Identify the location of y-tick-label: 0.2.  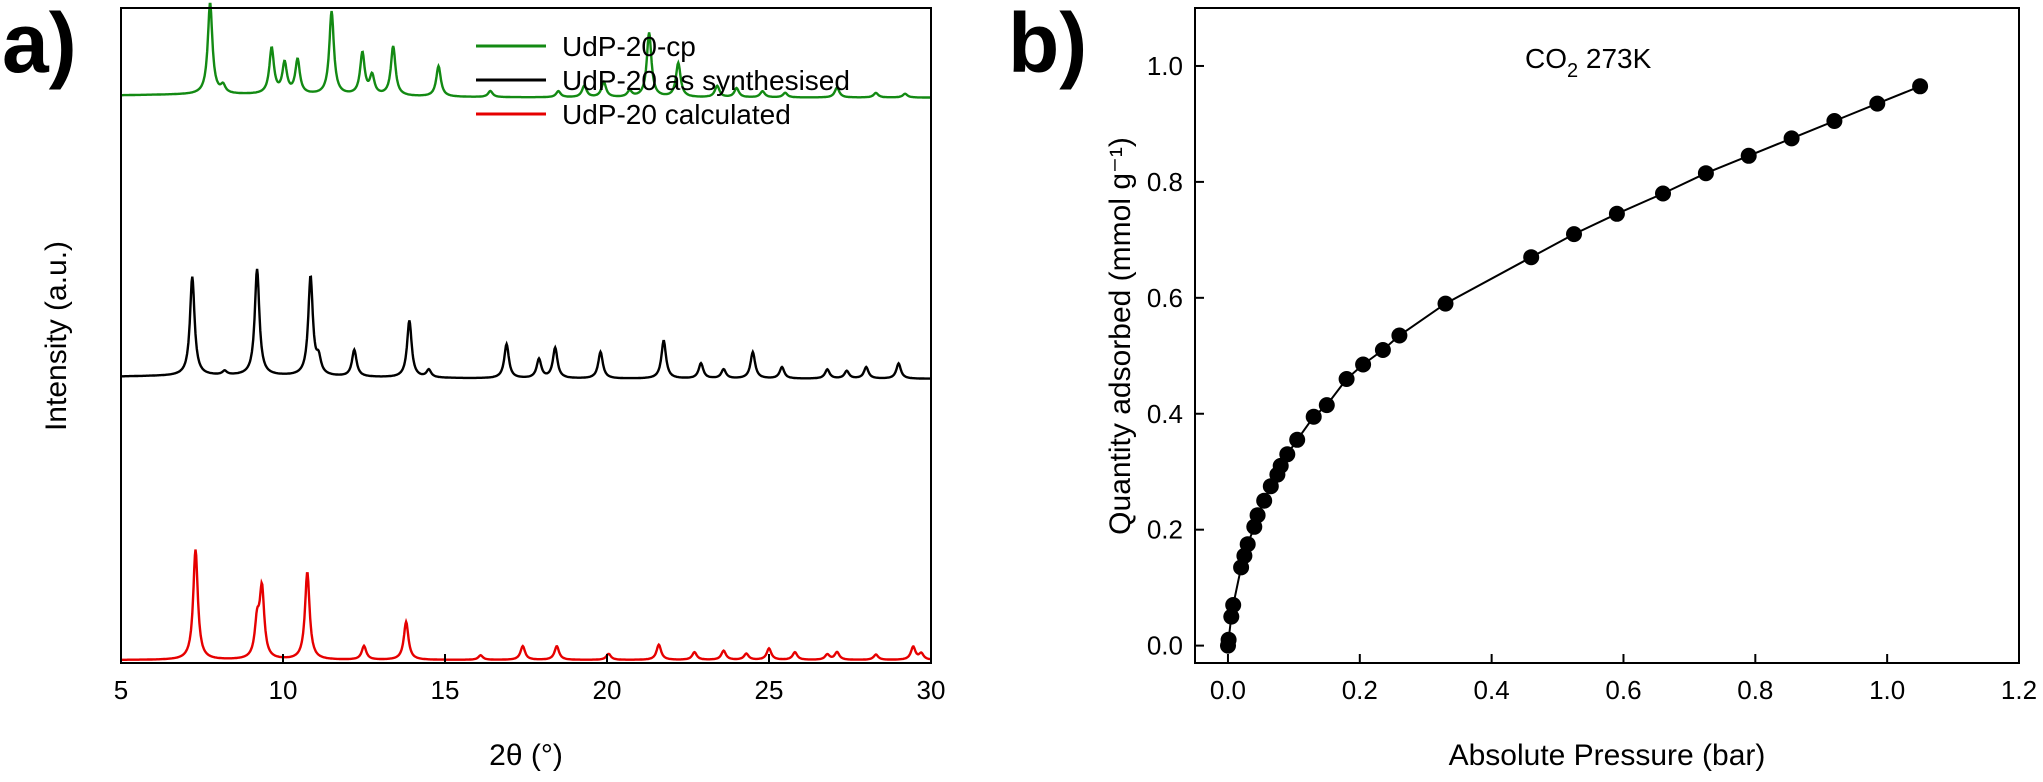
(1165, 530).